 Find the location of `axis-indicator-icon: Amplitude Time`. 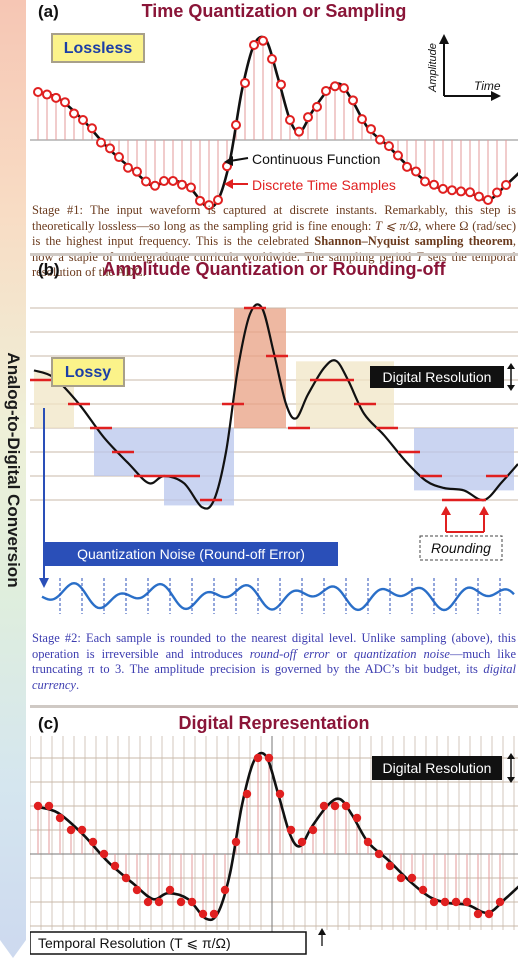

axis-indicator-icon: Amplitude Time is located at coordinates (464, 67).